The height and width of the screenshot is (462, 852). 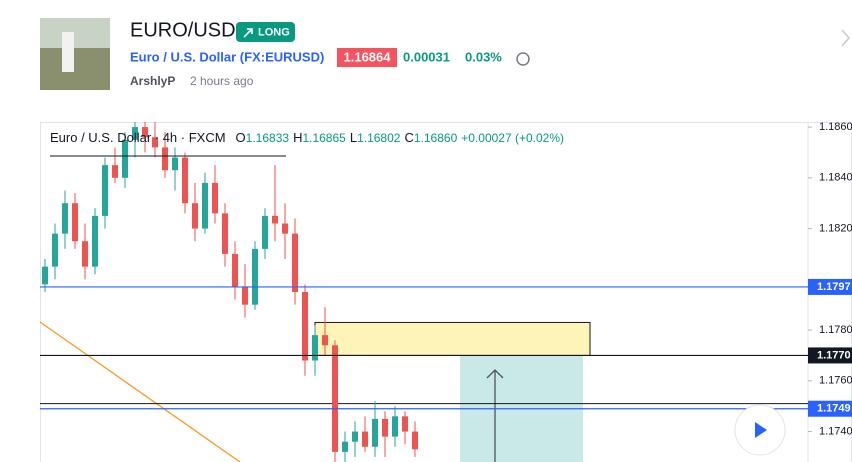 What do you see at coordinates (241, 137) in the screenshot?
I see `legend-key: O` at bounding box center [241, 137].